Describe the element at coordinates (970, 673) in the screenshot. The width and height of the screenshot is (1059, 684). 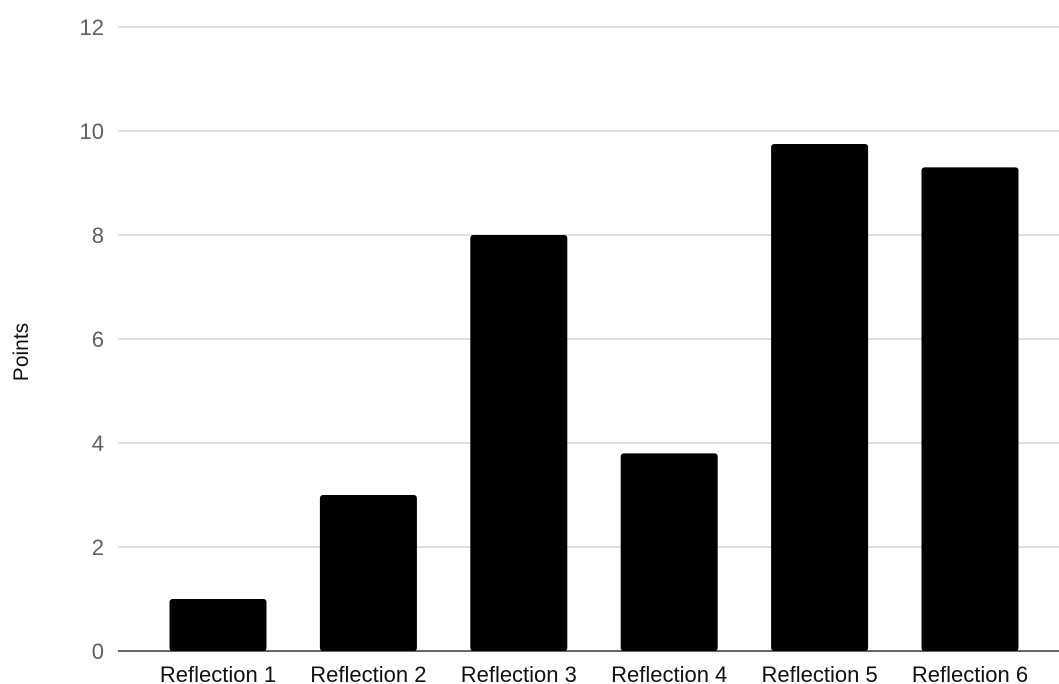
I see `x-tick-label: Reflection 6` at that location.